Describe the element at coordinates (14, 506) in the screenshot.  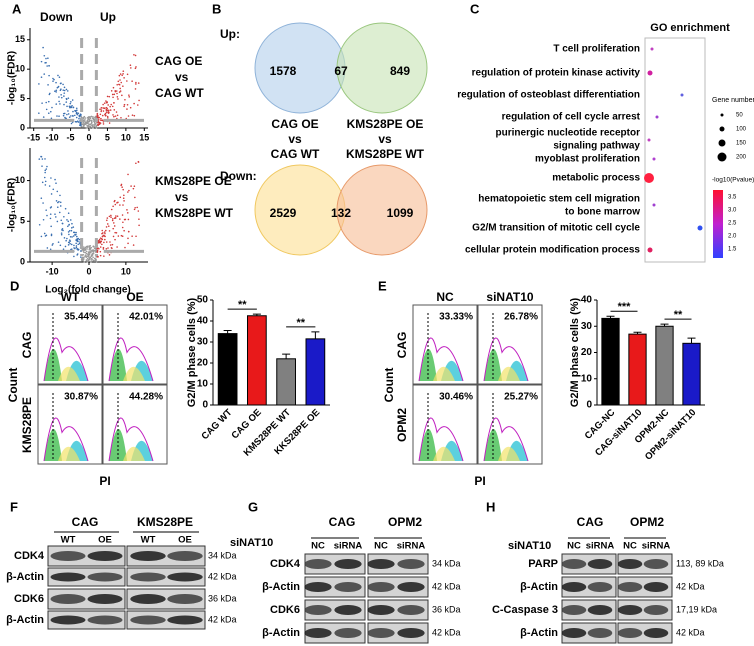
I see `panel-letter: F` at that location.